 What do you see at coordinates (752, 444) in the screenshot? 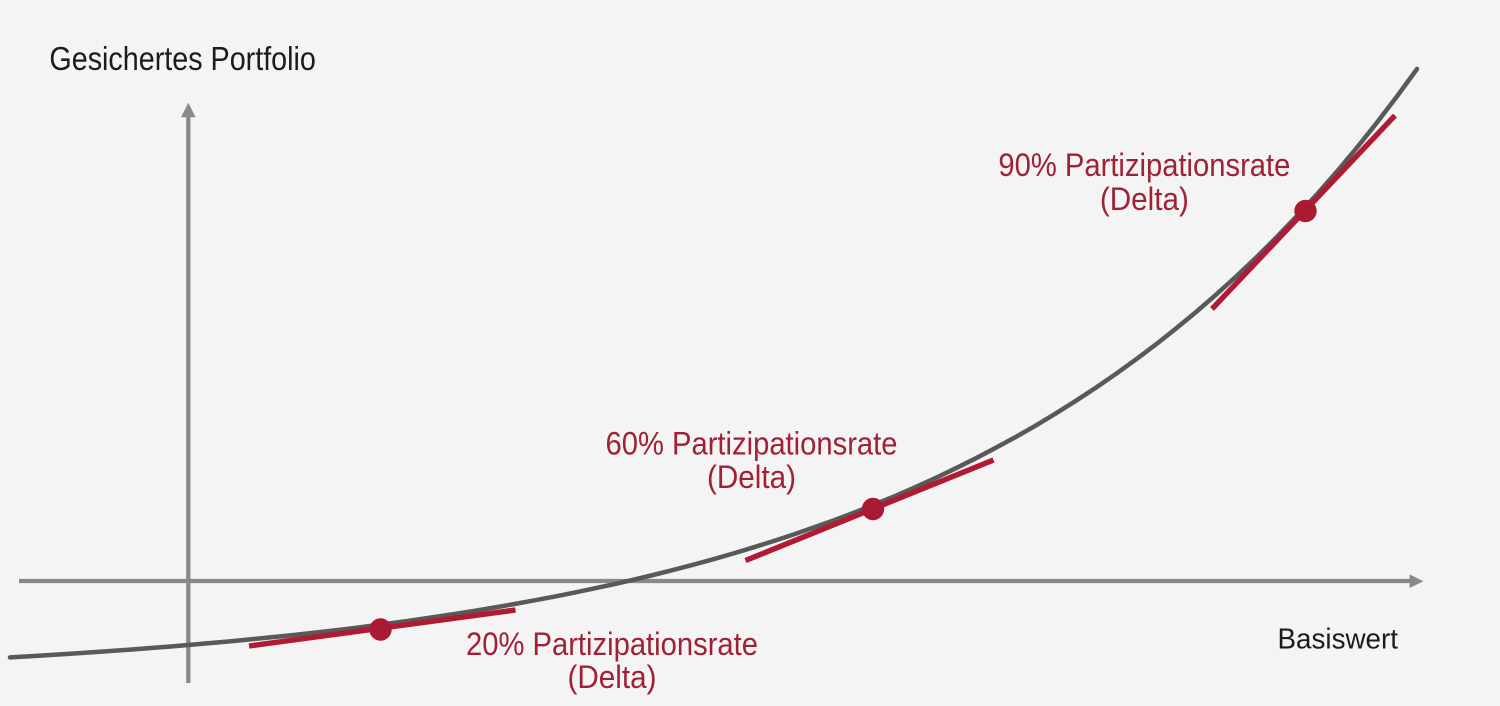
I see `svg-text: 60% Partizipationsrate` at bounding box center [752, 444].